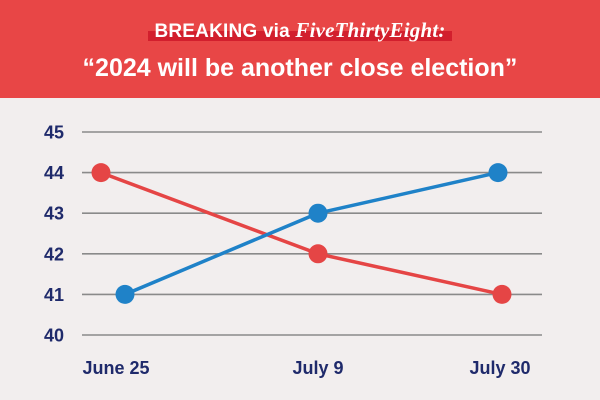 The width and height of the screenshot is (600, 400). What do you see at coordinates (225, 31) in the screenshot?
I see `kicker-prefix: BREAKING via` at bounding box center [225, 31].